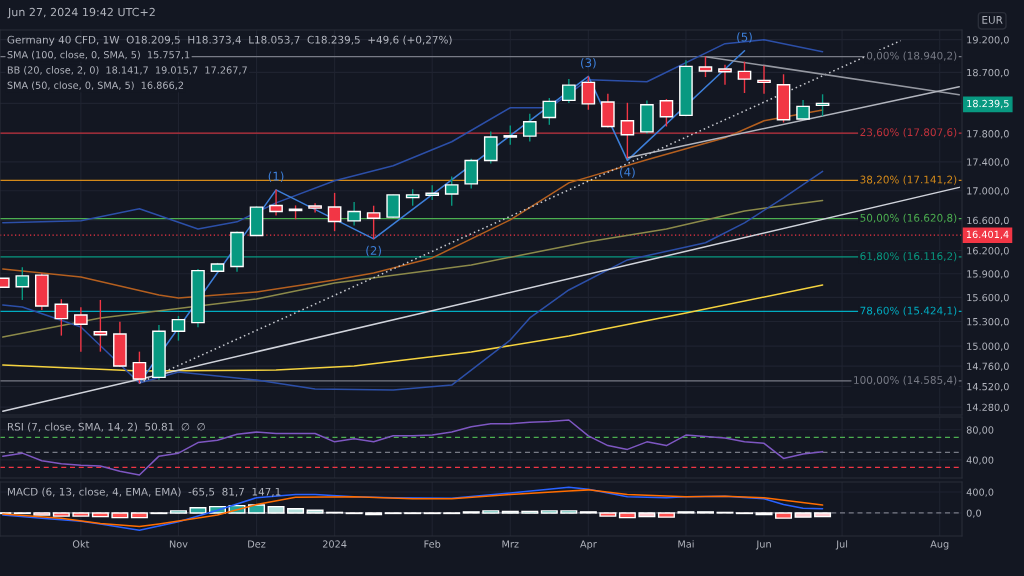 This screenshot has height=576, width=1024. I want to click on y-tick-label: 17.400,0, so click(988, 162).